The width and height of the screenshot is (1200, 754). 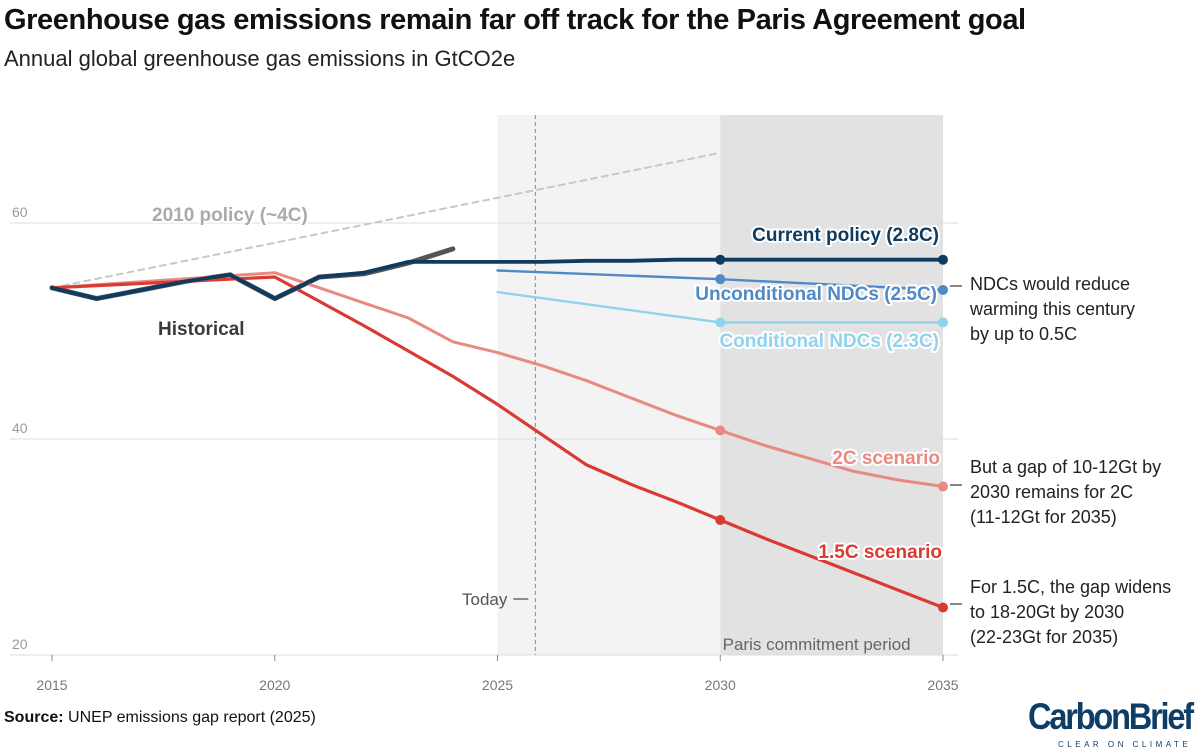 What do you see at coordinates (886, 458) in the screenshot?
I see `series-label-two-c: 2C scenario` at bounding box center [886, 458].